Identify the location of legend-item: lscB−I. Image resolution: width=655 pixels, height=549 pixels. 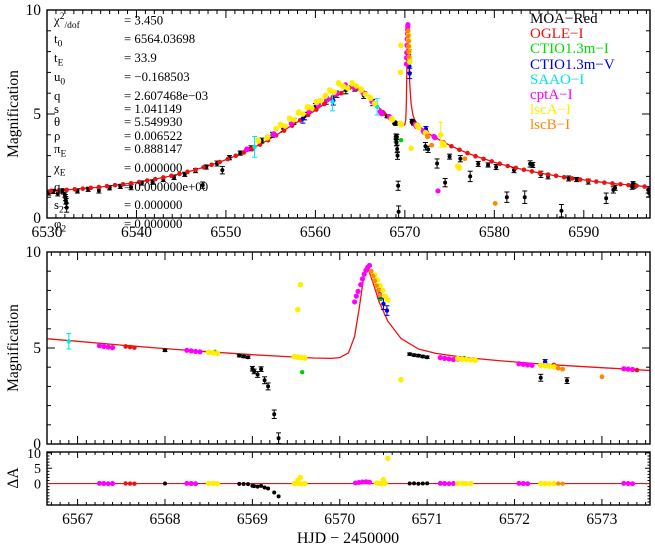
(550, 125).